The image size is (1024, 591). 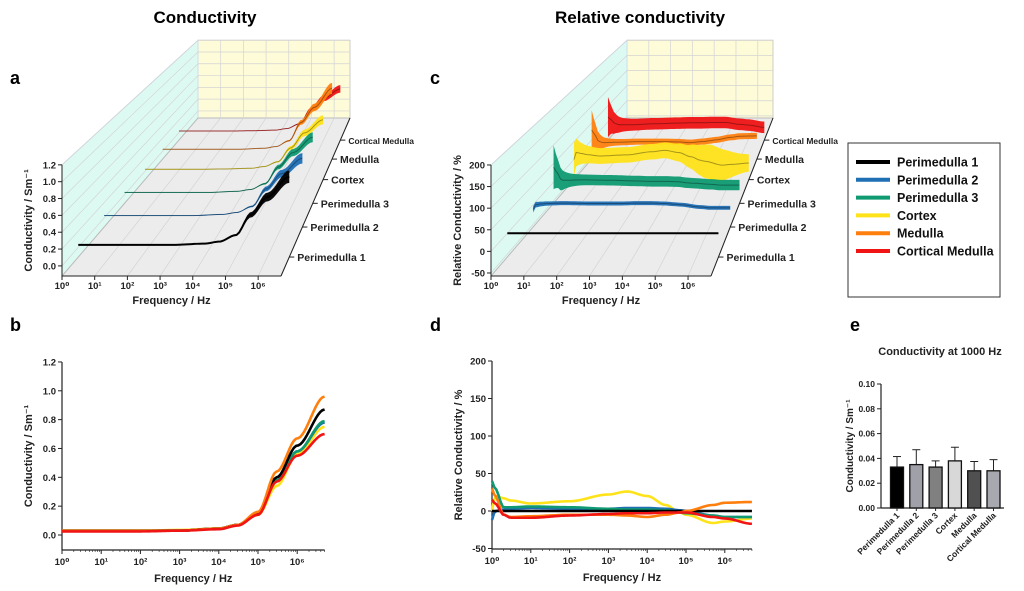 I want to click on y-tick-label: 0, so click(x=483, y=512).